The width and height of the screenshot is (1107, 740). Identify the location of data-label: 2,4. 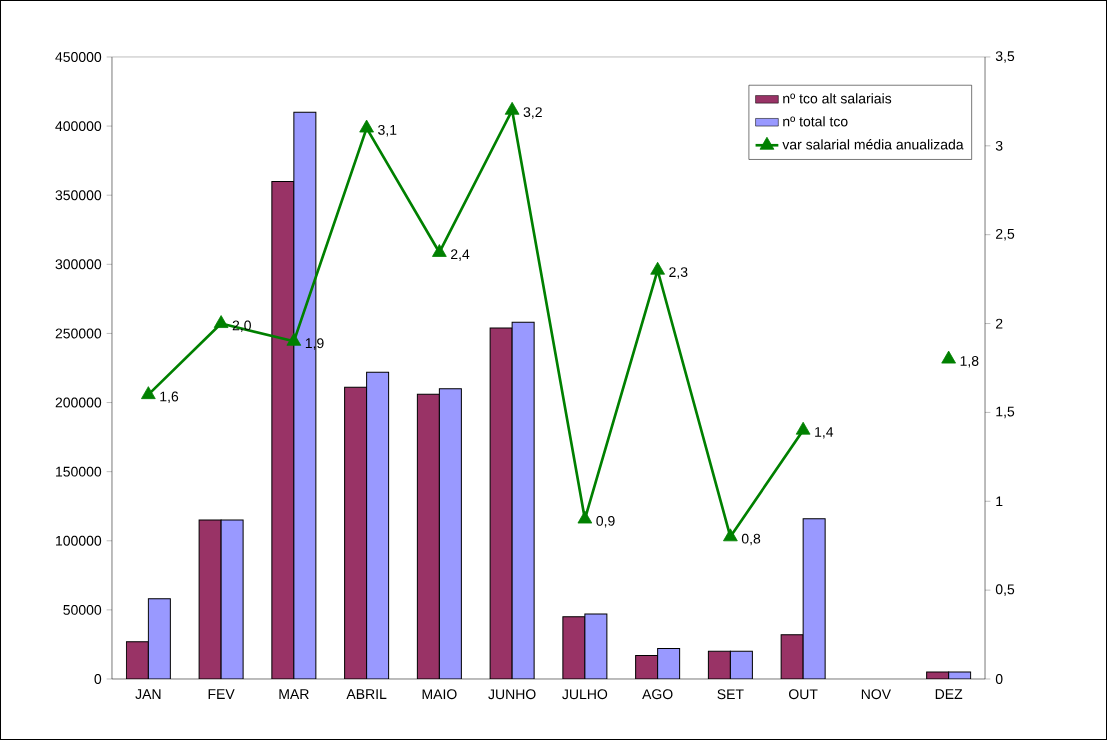
(460, 255).